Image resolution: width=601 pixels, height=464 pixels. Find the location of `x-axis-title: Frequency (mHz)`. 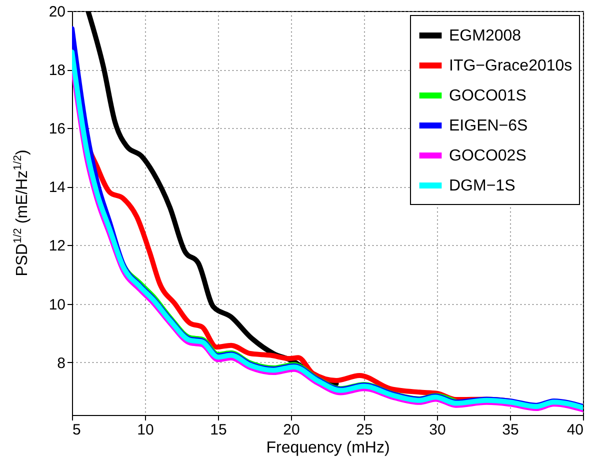

x-axis-title: Frequency (mHz) is located at coordinates (328, 448).